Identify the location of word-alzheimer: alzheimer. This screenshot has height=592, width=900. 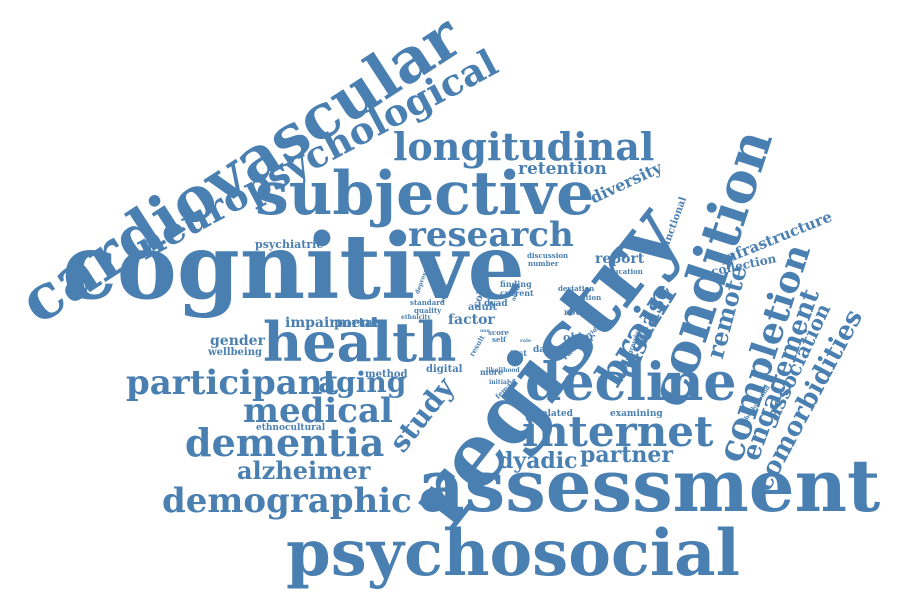
(304, 470).